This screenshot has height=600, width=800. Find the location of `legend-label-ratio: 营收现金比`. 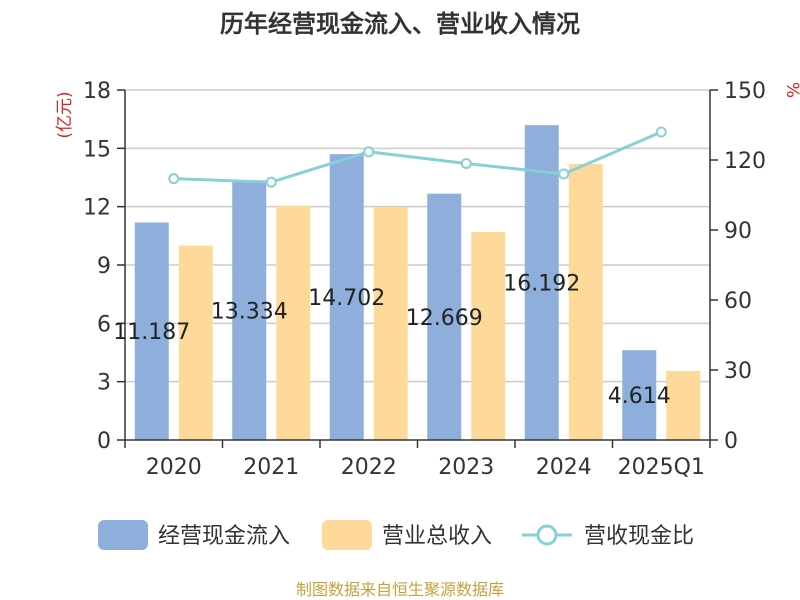

legend-label-ratio: 营收现金比 is located at coordinates (639, 536).